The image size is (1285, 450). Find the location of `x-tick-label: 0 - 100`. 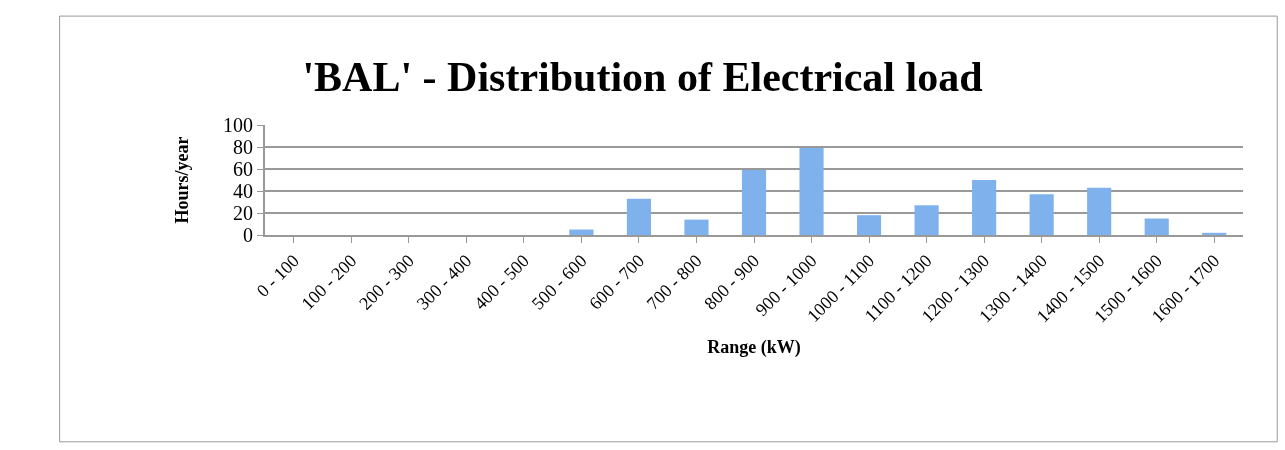

x-tick-label: 0 - 100 is located at coordinates (277, 275).